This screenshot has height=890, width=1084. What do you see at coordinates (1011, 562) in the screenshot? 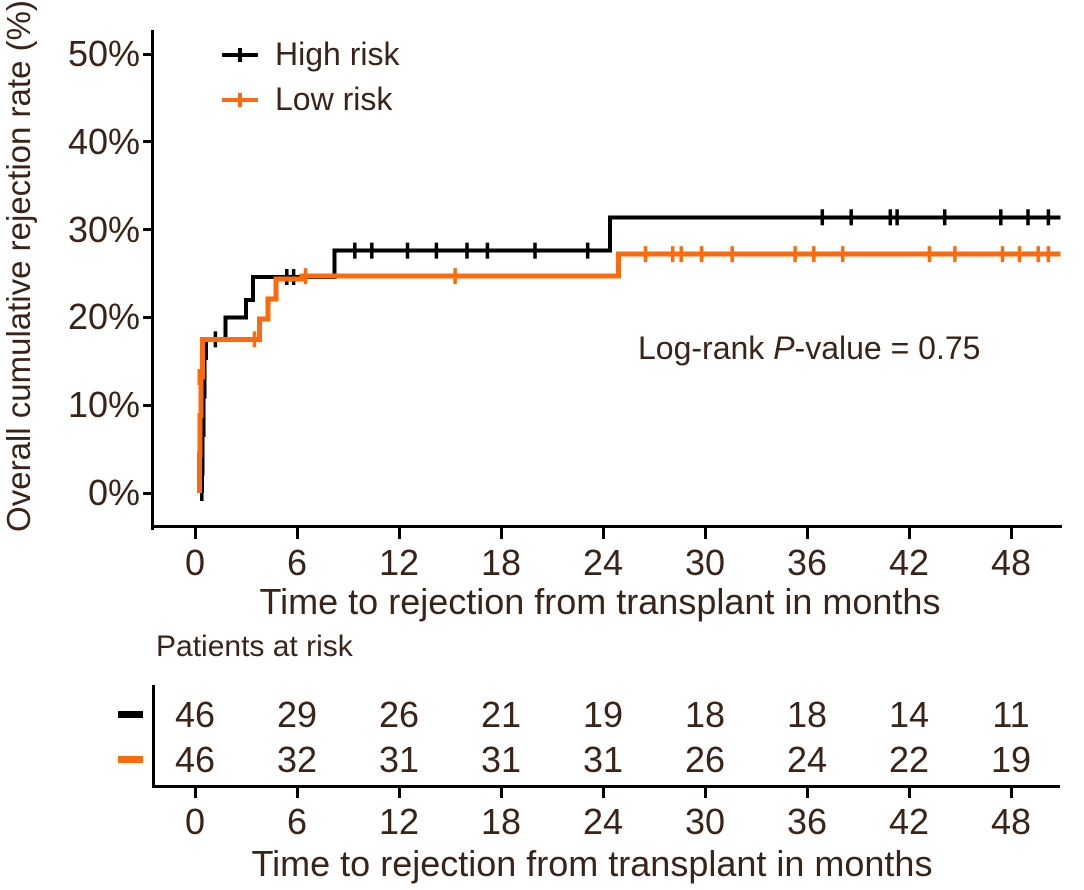
I see `x-tick-label: 48` at bounding box center [1011, 562].